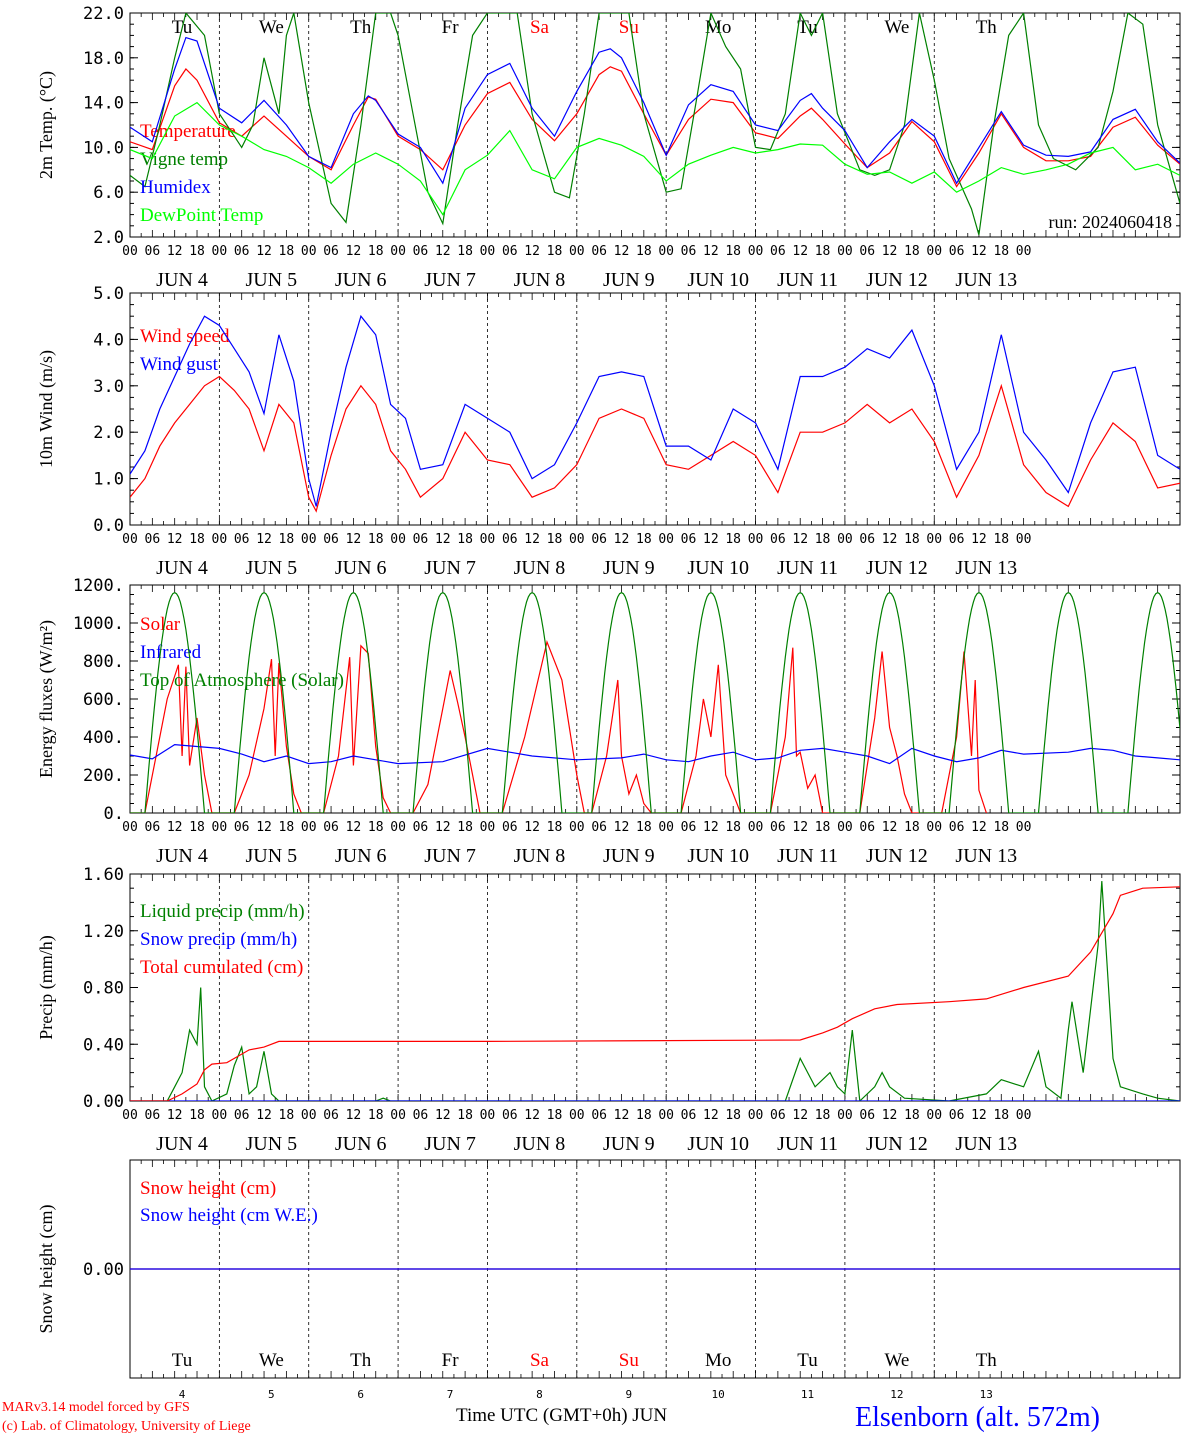  I want to click on weekday-label: Th, so click(361, 1360).